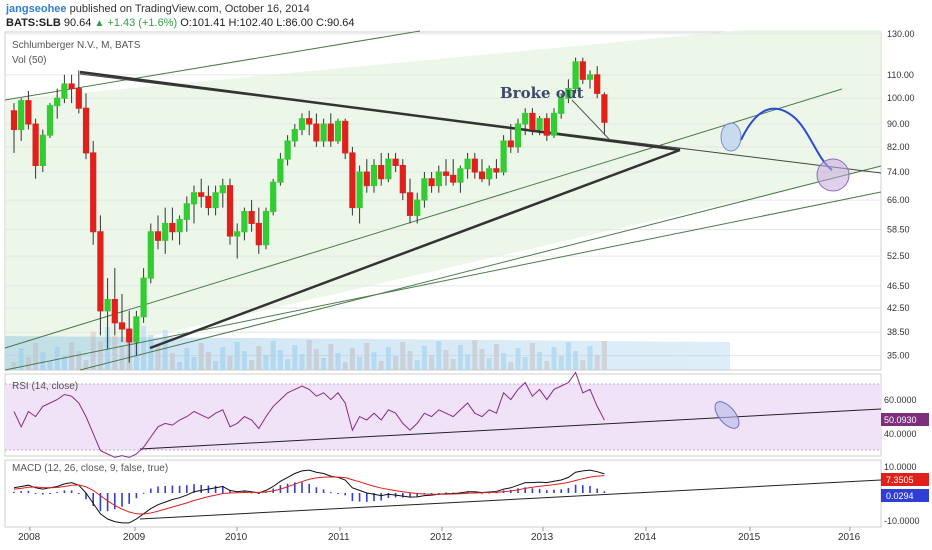 Image resolution: width=932 pixels, height=550 pixels. I want to click on annotation-pointer, so click(591, 120).